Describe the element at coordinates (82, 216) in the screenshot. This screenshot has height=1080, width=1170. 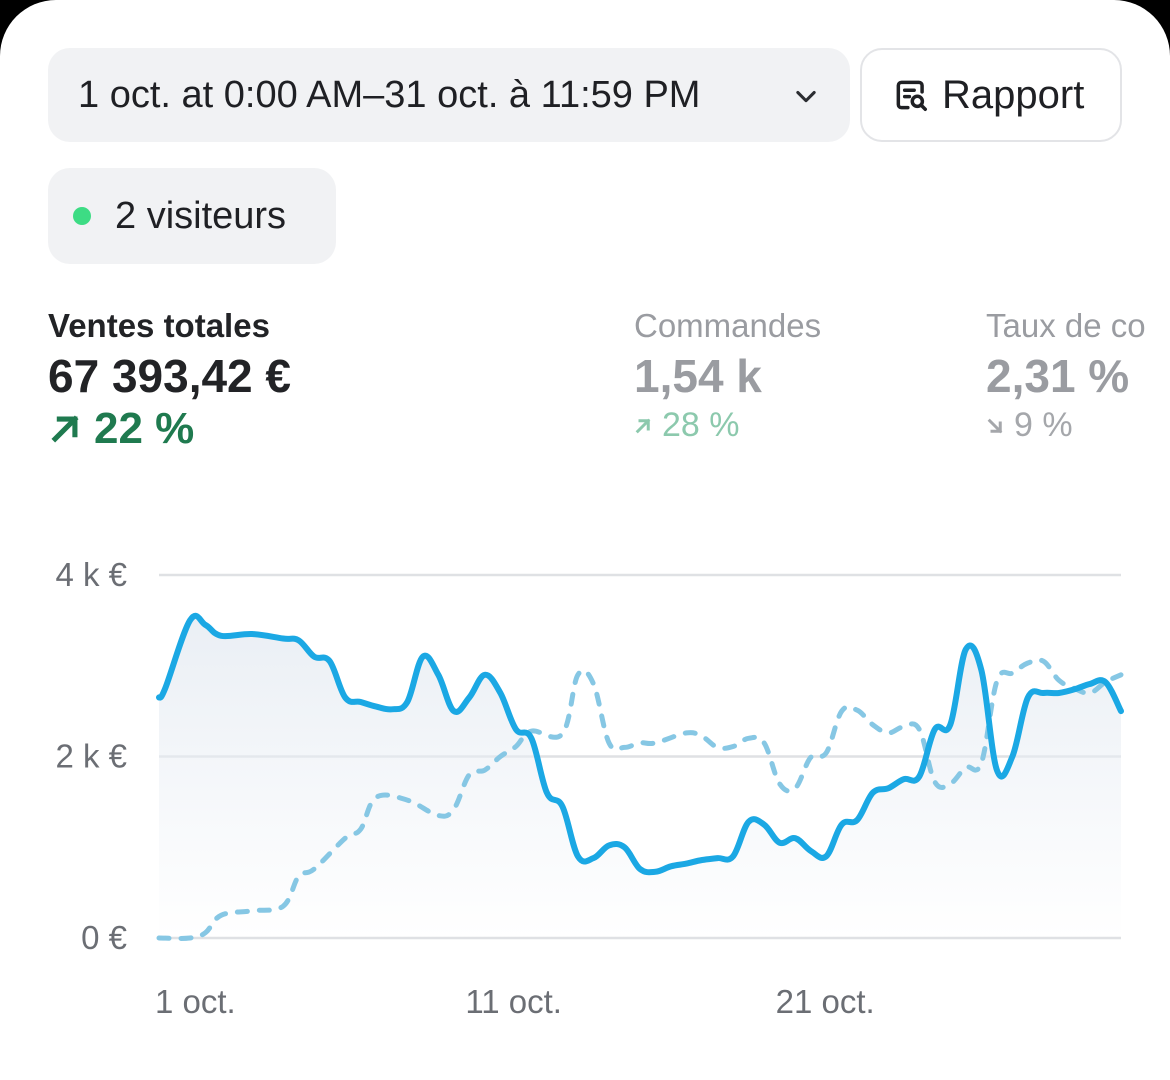
I see `live-status-dot` at that location.